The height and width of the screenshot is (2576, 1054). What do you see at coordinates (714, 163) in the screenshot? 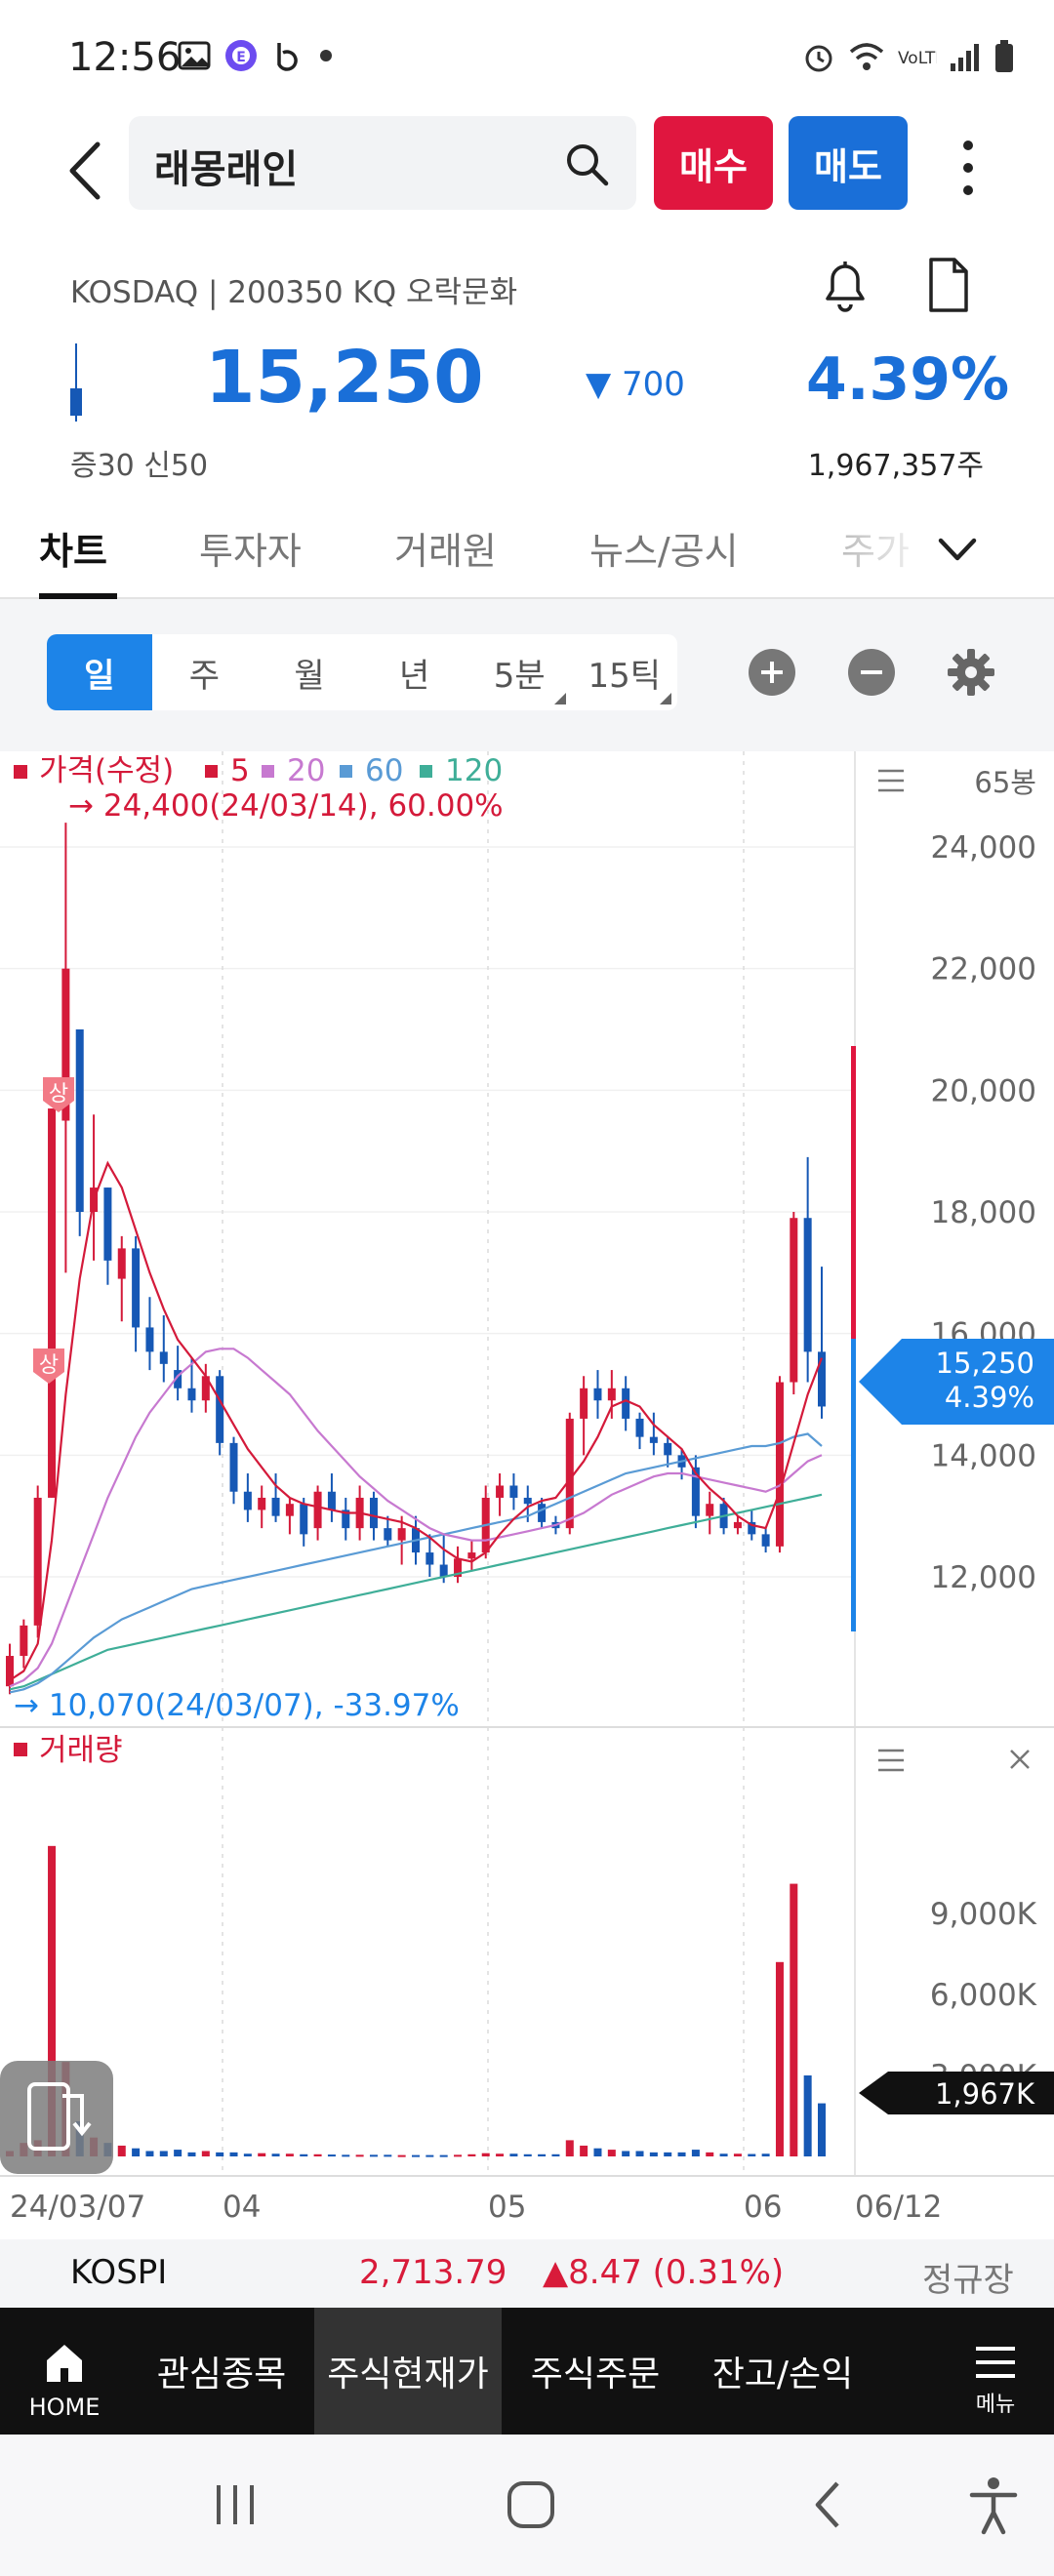
I see `buy-button: 매수` at bounding box center [714, 163].